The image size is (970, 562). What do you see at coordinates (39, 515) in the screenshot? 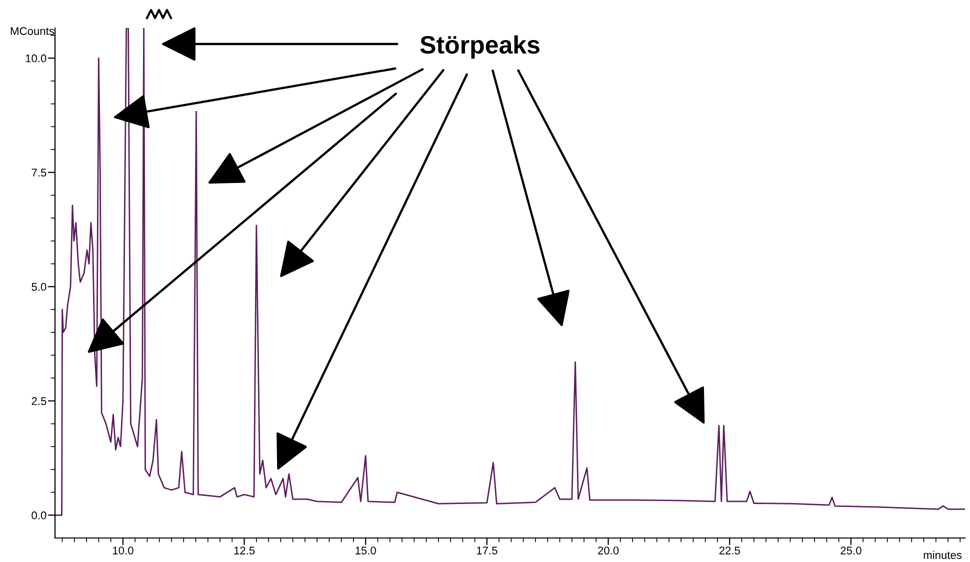
I see `y-tick-label: 0.0` at bounding box center [39, 515].